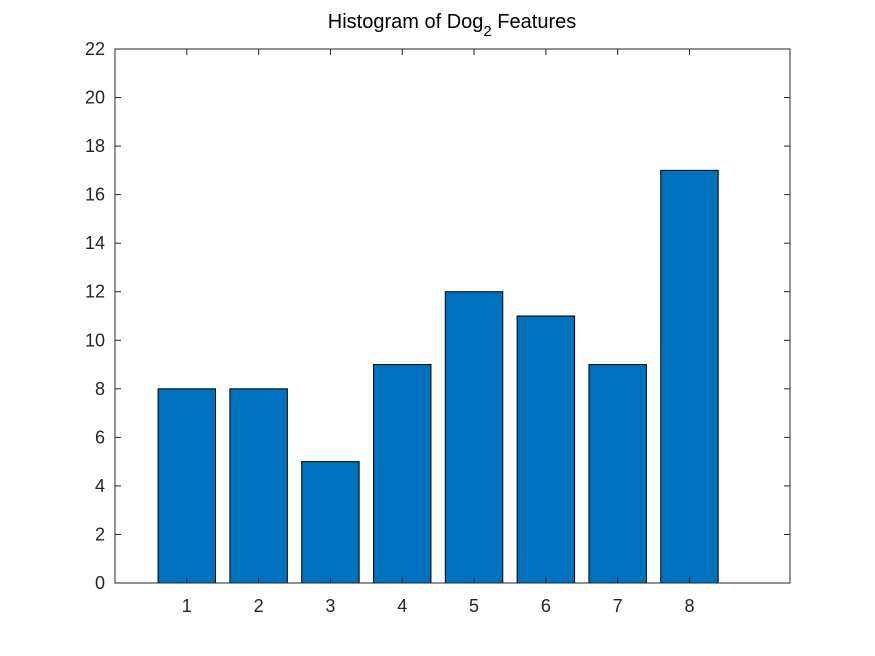 The height and width of the screenshot is (656, 875). What do you see at coordinates (95, 340) in the screenshot?
I see `y-tick-label-10: 10` at bounding box center [95, 340].